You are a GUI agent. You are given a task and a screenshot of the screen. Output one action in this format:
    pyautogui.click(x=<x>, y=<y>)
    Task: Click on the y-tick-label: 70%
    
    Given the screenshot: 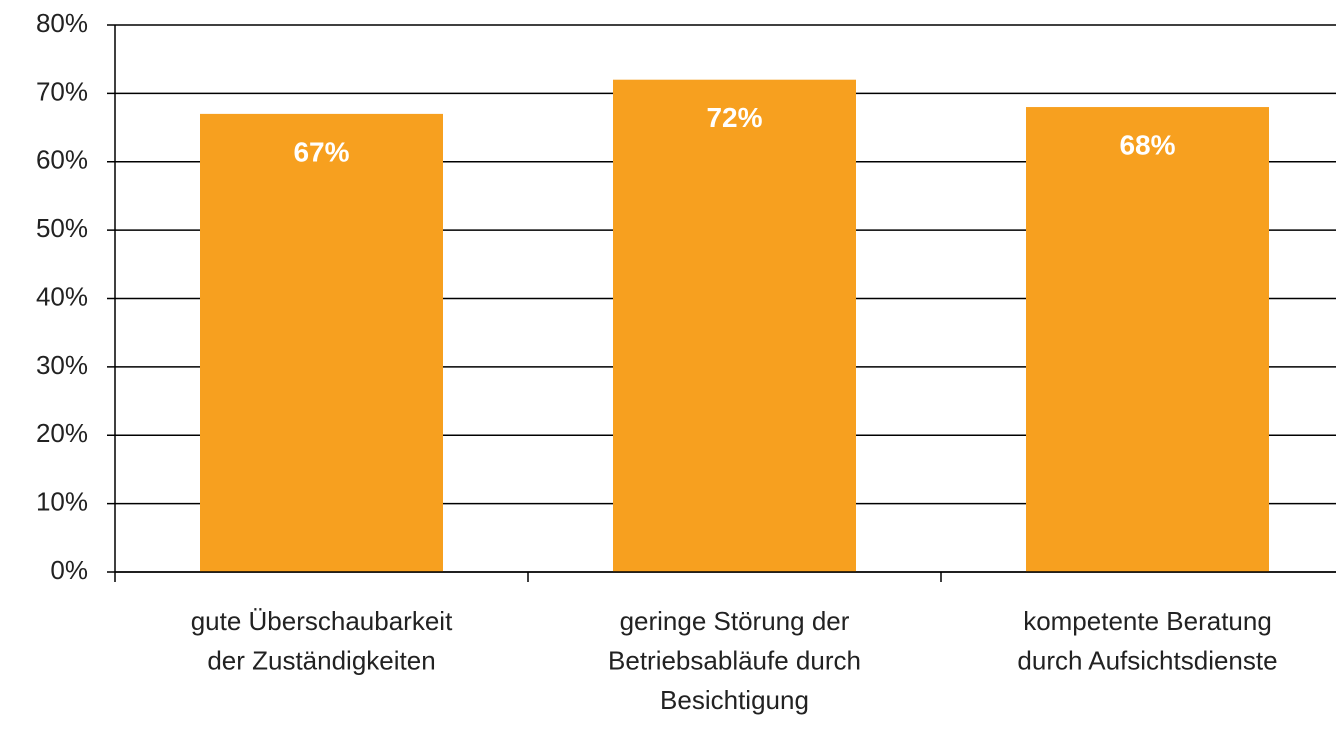 What is the action you would take?
    pyautogui.click(x=62, y=91)
    